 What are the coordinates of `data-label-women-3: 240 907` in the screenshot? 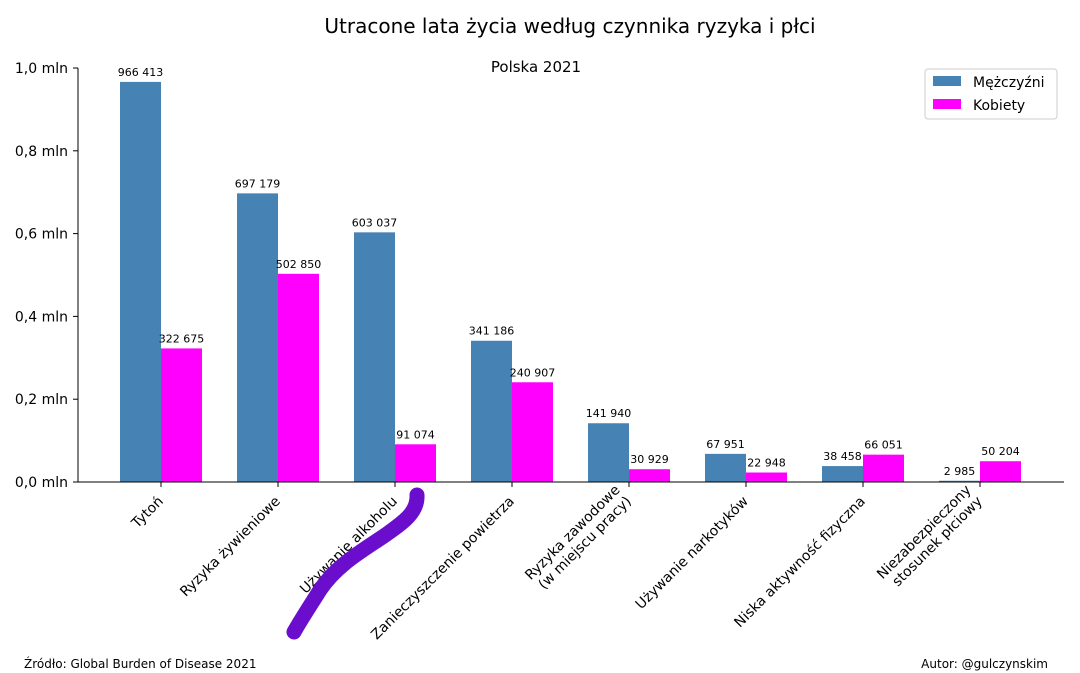 It's located at (533, 372).